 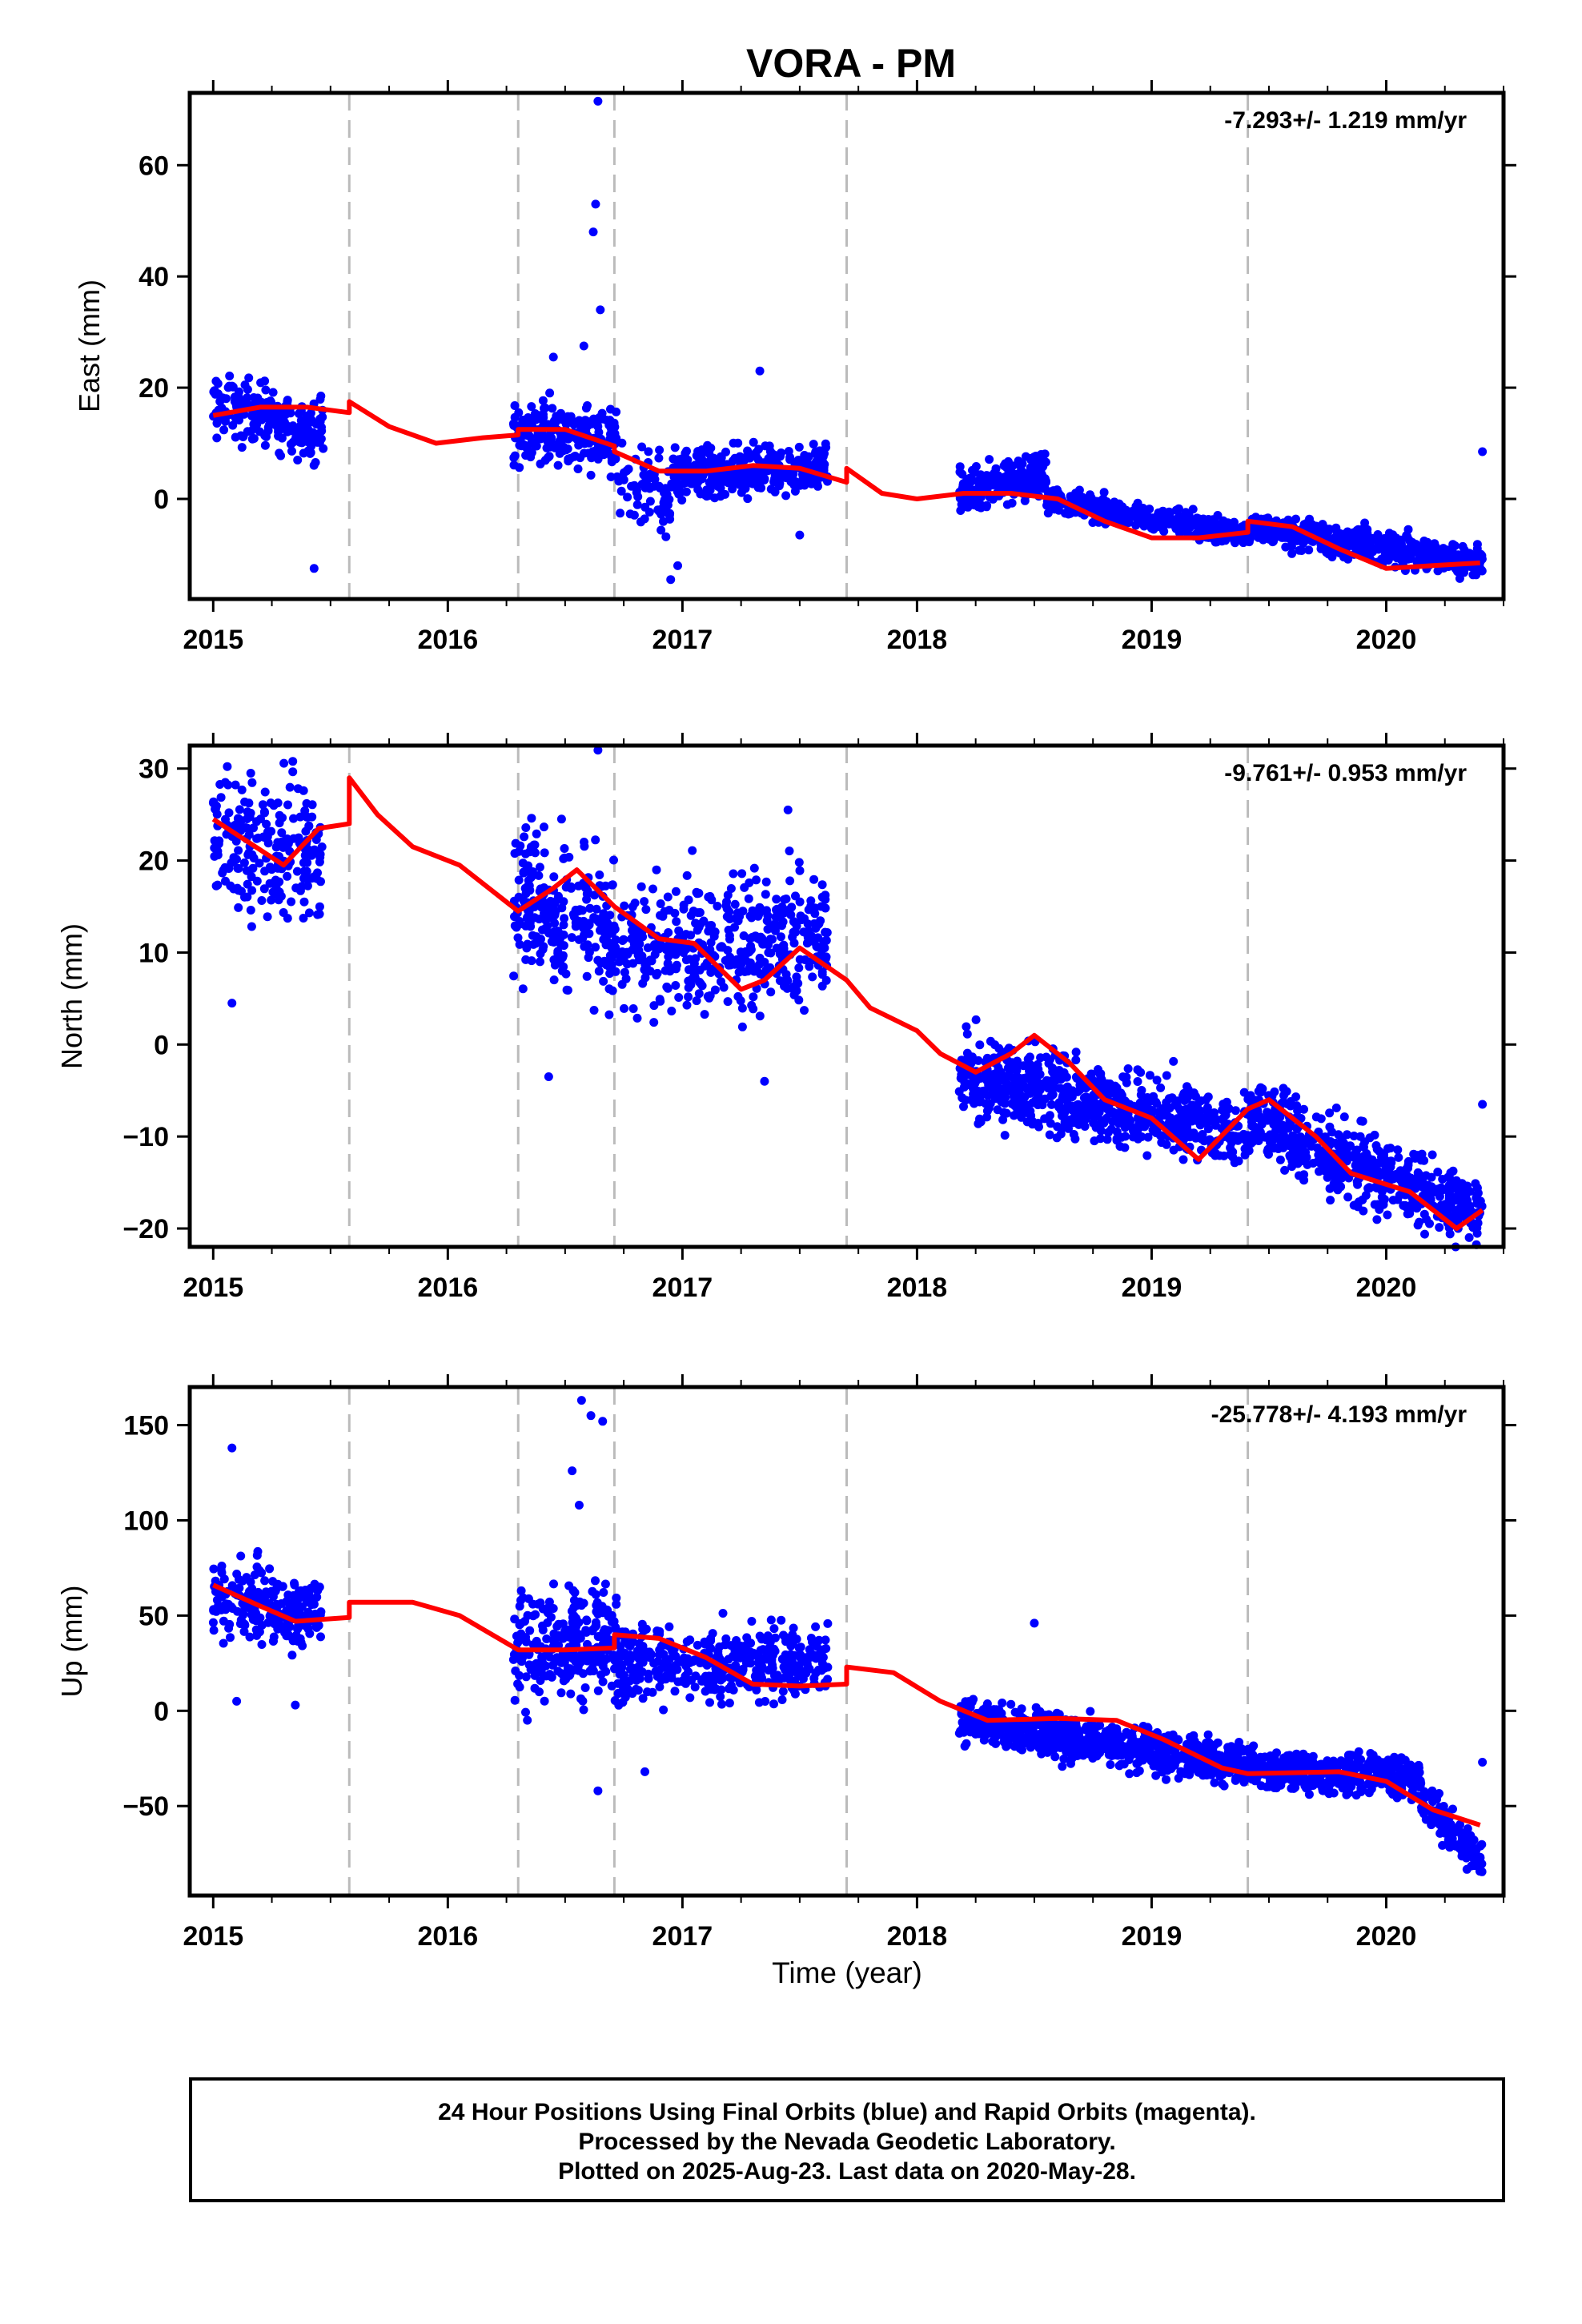 I want to click on north-x-tick-label-2017: 2017, so click(x=683, y=1288).